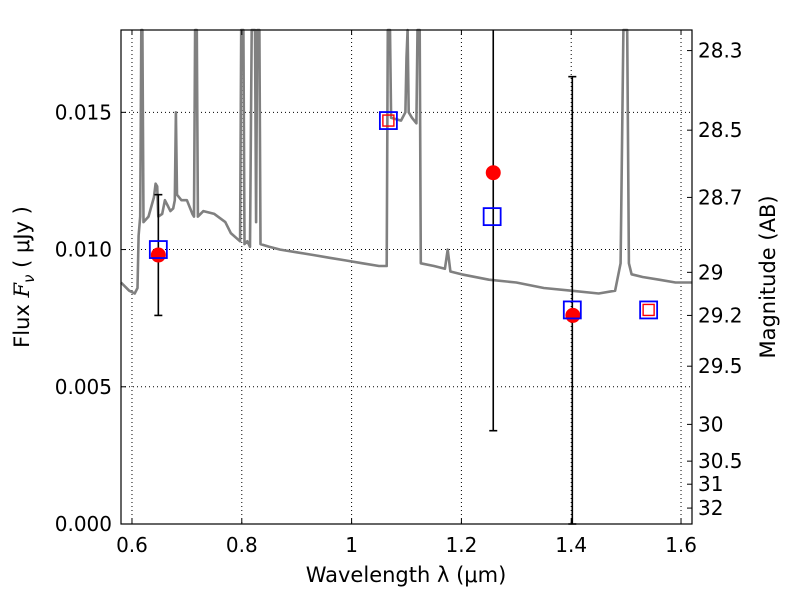  What do you see at coordinates (720, 461) in the screenshot?
I see `y2-tick-label: 30.5` at bounding box center [720, 461].